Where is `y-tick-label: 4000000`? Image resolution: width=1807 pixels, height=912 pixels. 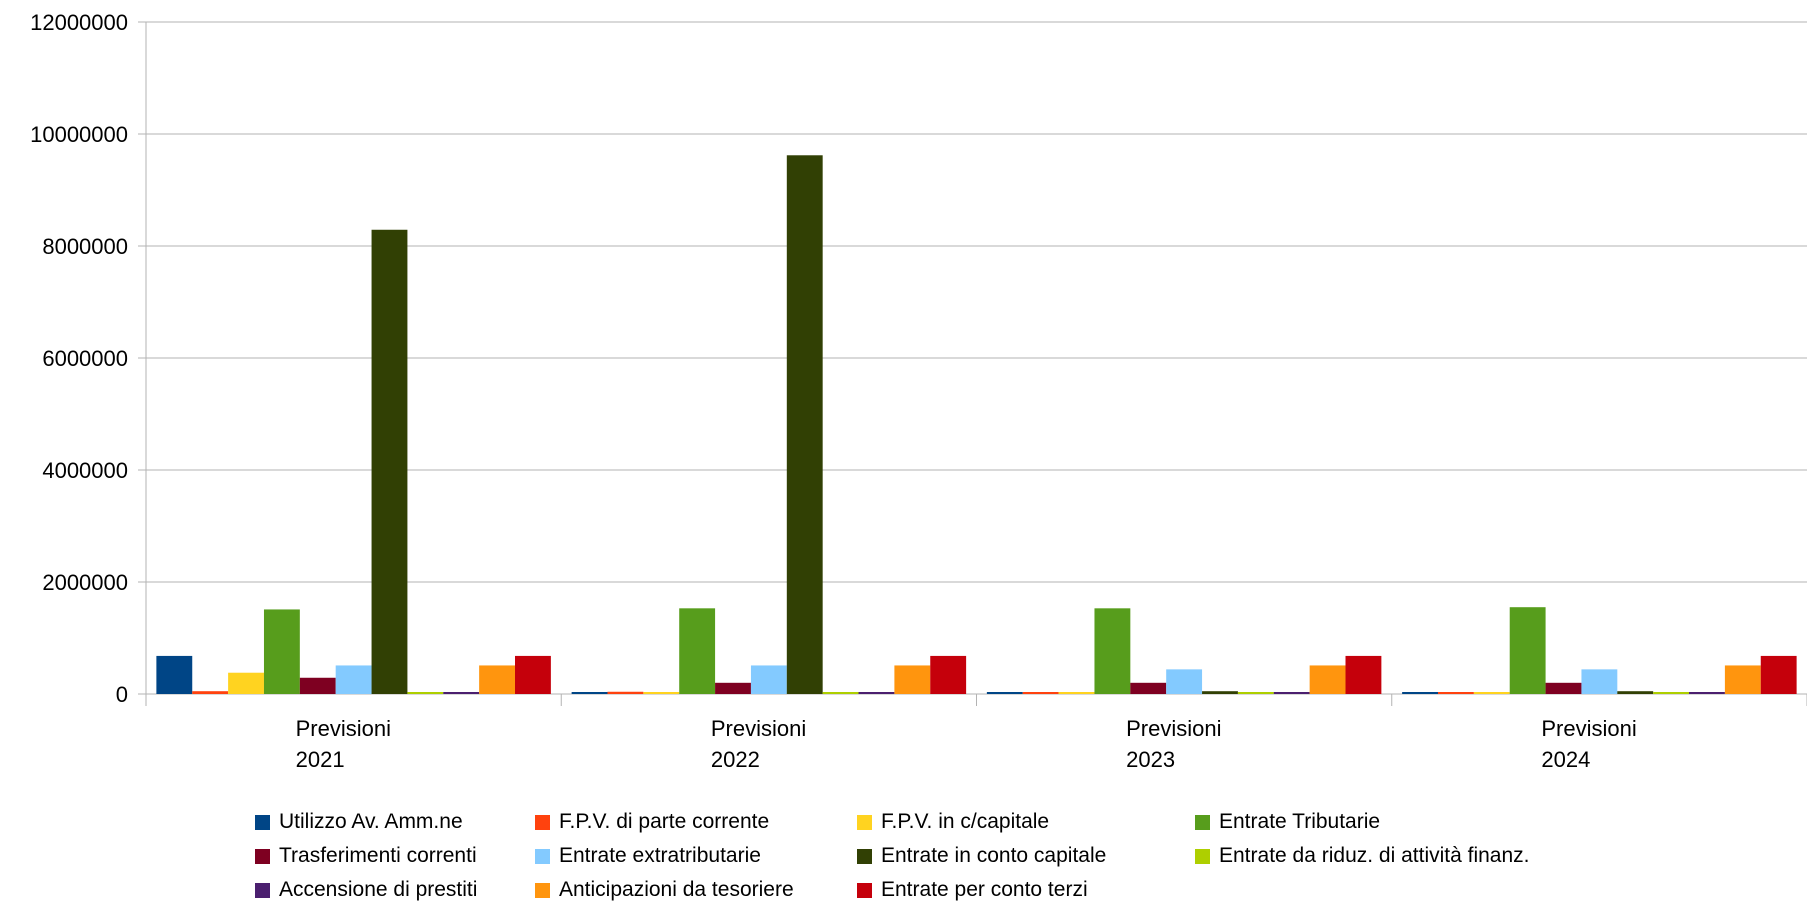
y-tick-label: 4000000 is located at coordinates (85, 470).